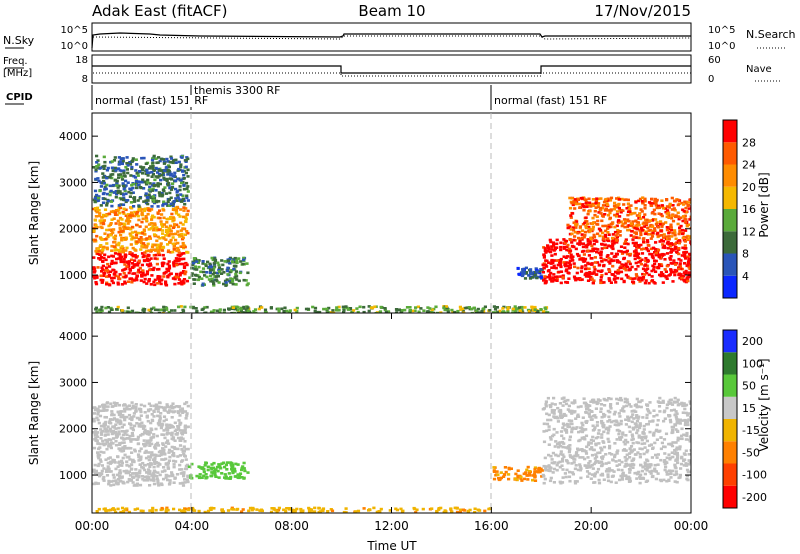 The width and height of the screenshot is (800, 554). I want to click on freq-panel: Freq. [MHz] 18 8 60 0 Nave, so click(392, 69).